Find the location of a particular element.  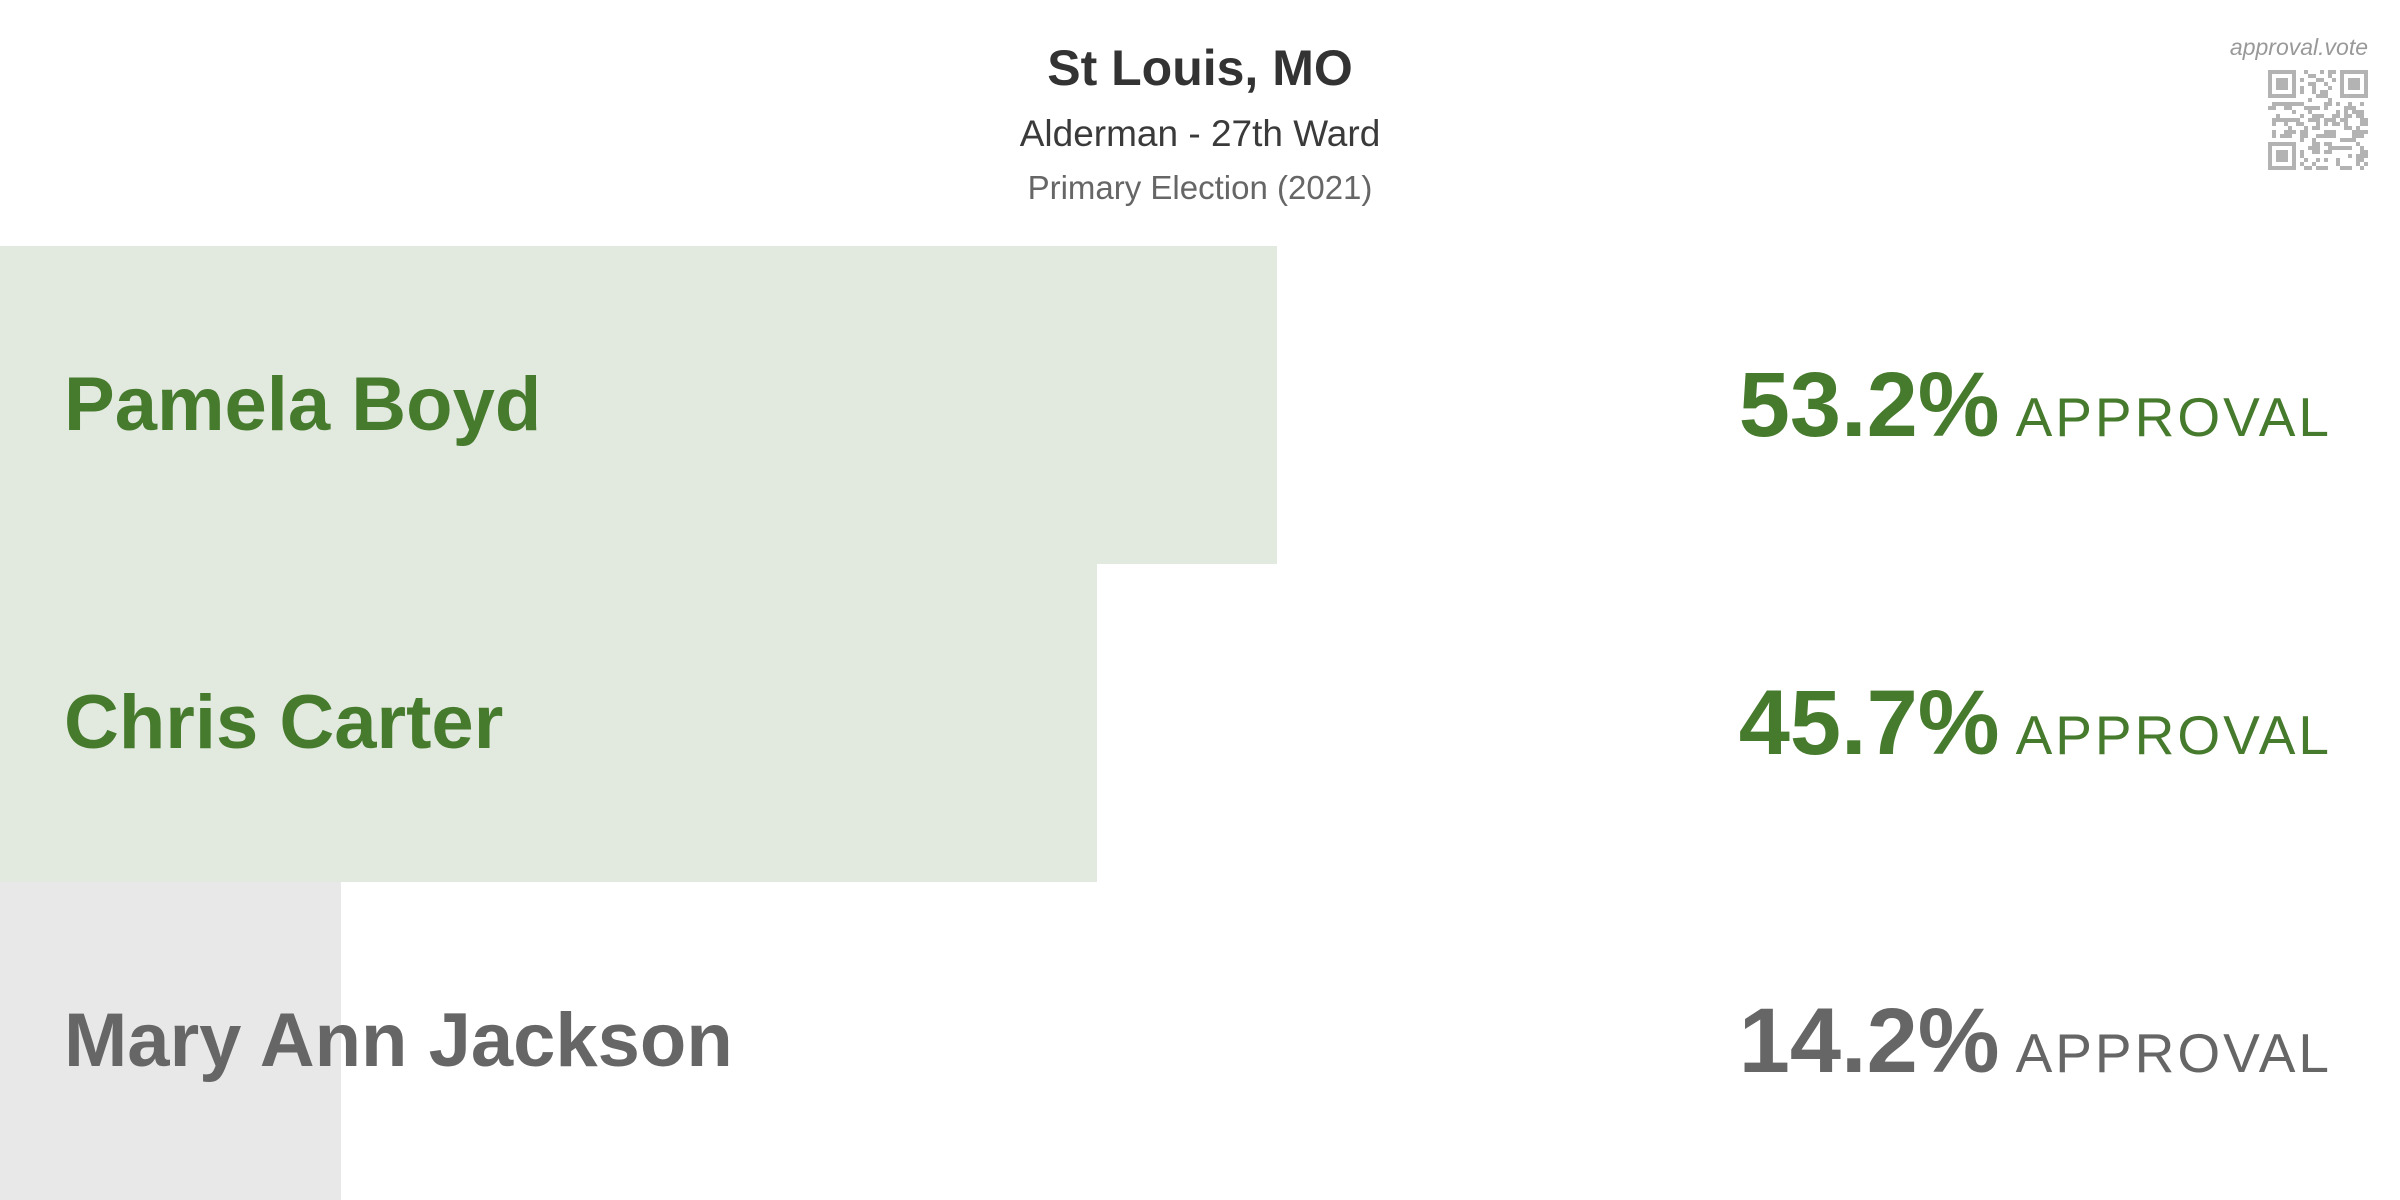

candidate-name: Chris Carter is located at coordinates (284, 722).